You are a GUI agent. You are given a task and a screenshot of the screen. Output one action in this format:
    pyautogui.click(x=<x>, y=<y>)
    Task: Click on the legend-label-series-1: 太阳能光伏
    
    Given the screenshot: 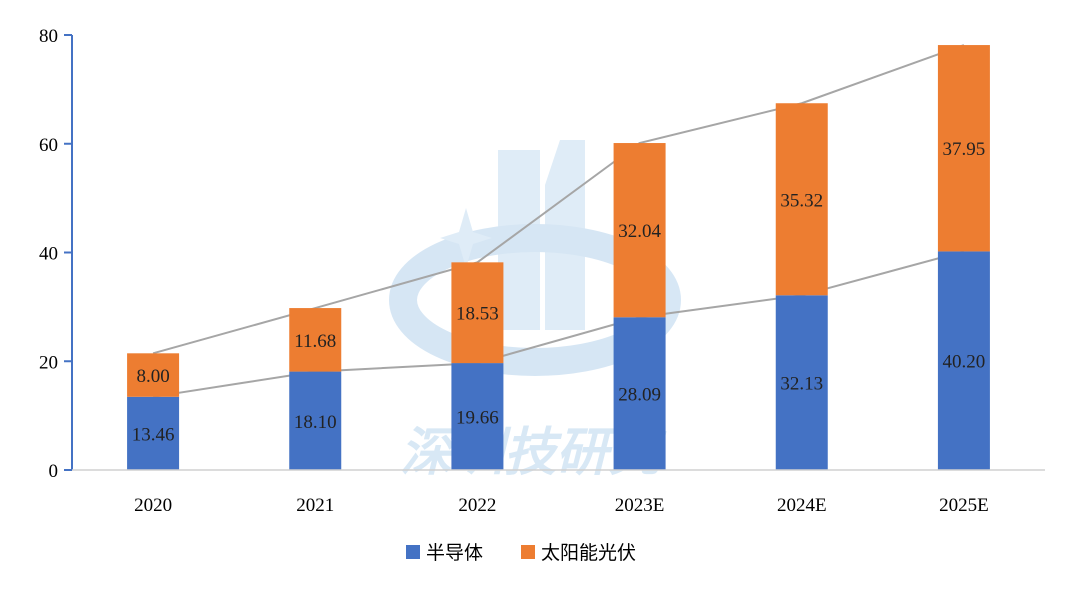 What is the action you would take?
    pyautogui.click(x=588, y=553)
    